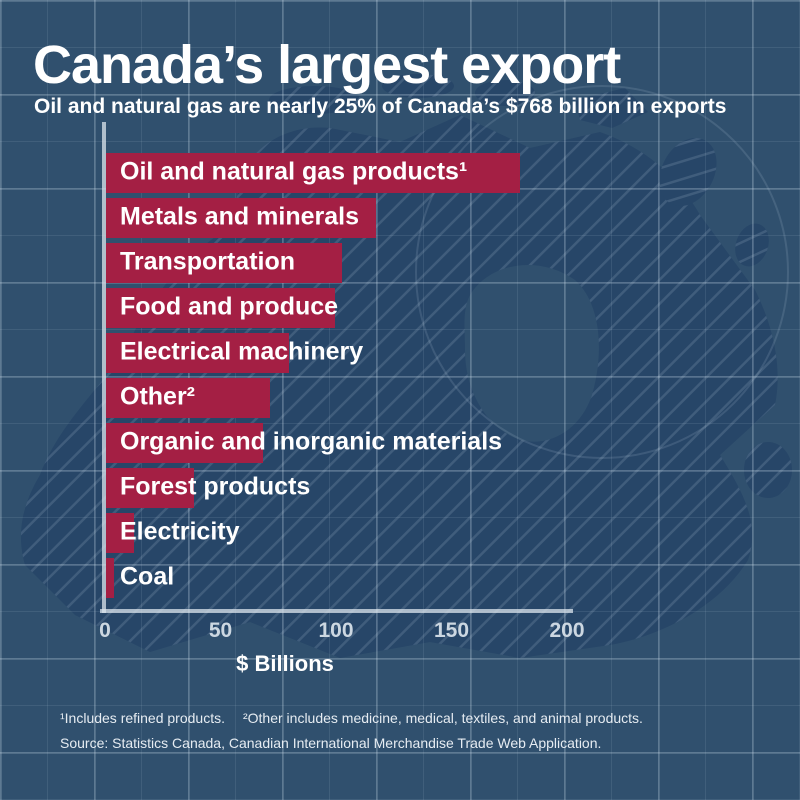 This screenshot has width=800, height=800. What do you see at coordinates (220, 630) in the screenshot?
I see `x-tick-50: 50` at bounding box center [220, 630].